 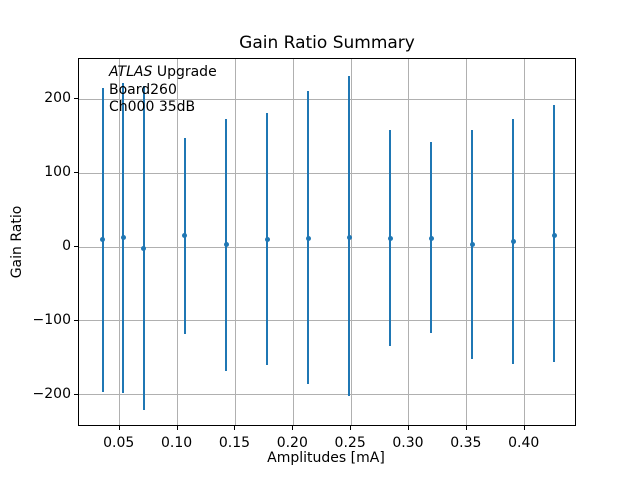 I want to click on annotation-line-1: ATLAS Upgrade, so click(x=163, y=73).